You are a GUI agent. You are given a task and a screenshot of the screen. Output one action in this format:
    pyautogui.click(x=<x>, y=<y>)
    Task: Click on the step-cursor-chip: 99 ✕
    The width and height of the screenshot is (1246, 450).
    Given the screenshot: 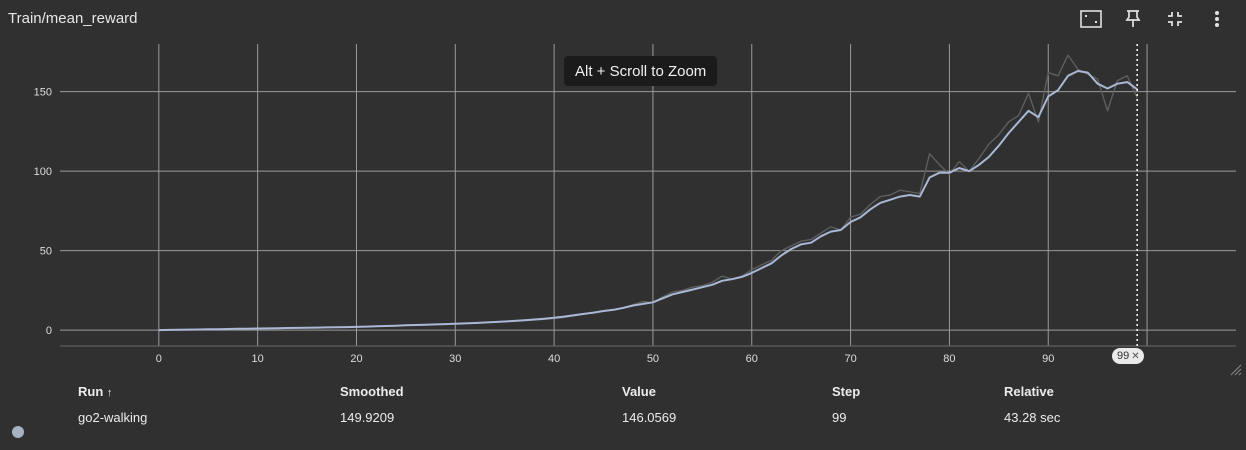 What is the action you would take?
    pyautogui.click(x=1128, y=356)
    